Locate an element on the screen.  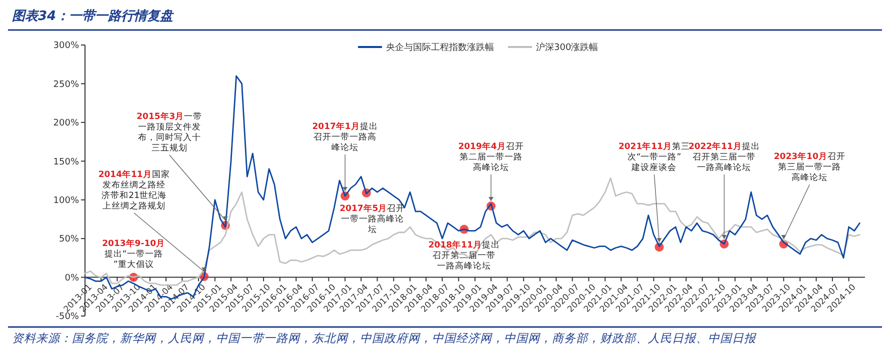
y-tick-label: 50% is located at coordinates (69, 239).